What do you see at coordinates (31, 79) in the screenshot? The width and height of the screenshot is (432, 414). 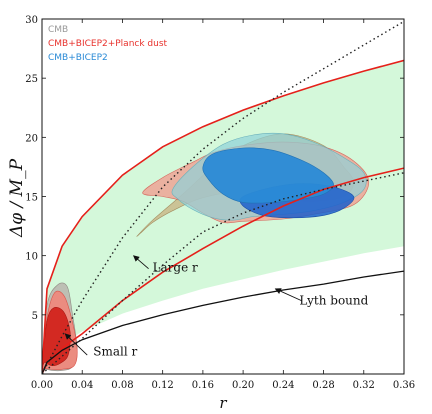 I see `y-tick-label: 25` at bounding box center [31, 79].